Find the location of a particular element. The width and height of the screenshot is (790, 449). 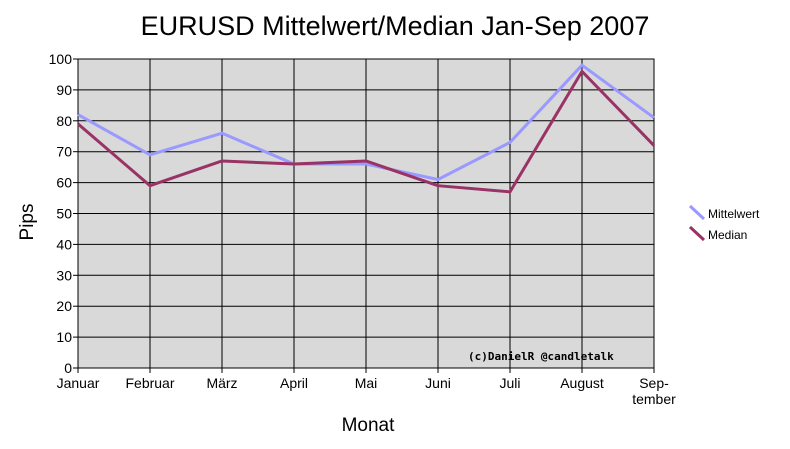

y-tick-label: 70 is located at coordinates (64, 152).